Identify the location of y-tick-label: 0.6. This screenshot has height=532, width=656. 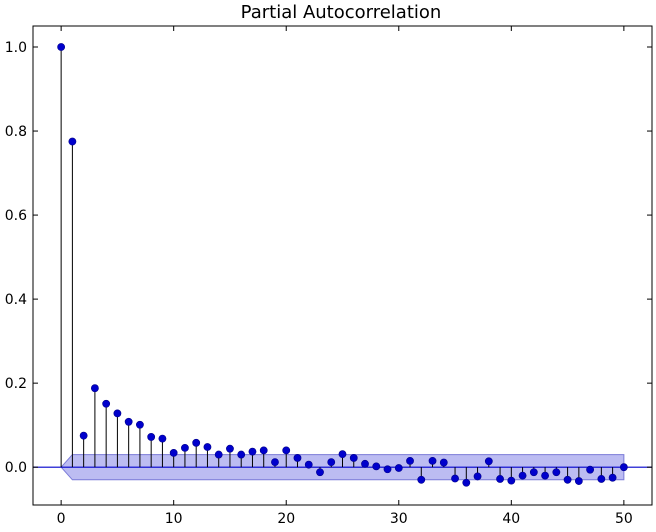
(16, 216).